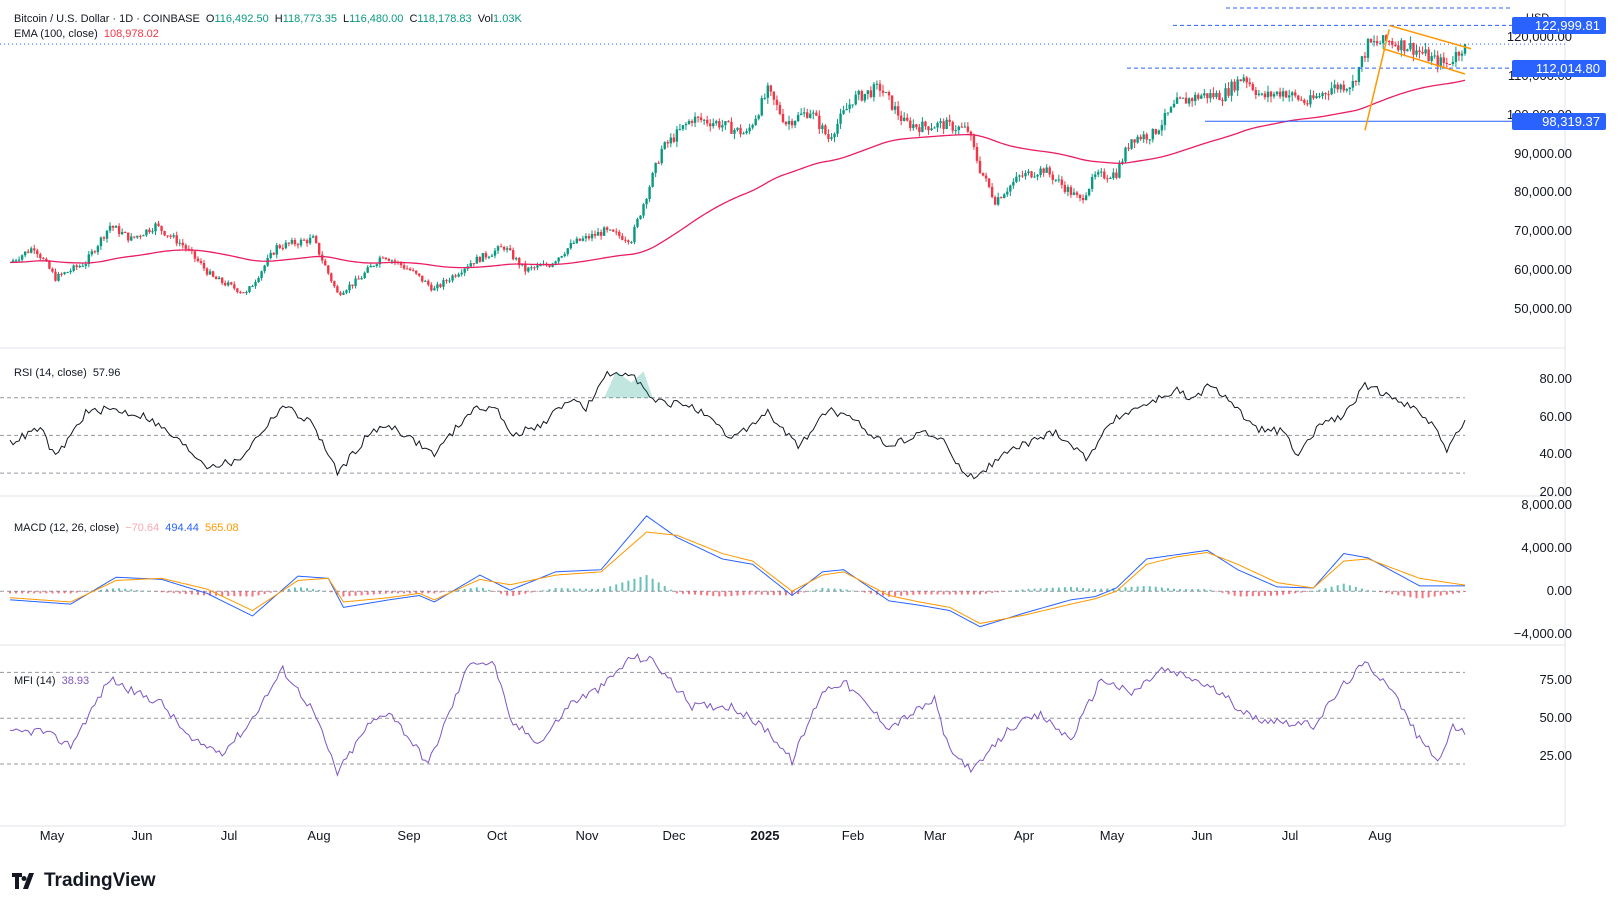 This screenshot has width=1624, height=906. I want to click on tradingview-logo: TradingView, so click(84, 881).